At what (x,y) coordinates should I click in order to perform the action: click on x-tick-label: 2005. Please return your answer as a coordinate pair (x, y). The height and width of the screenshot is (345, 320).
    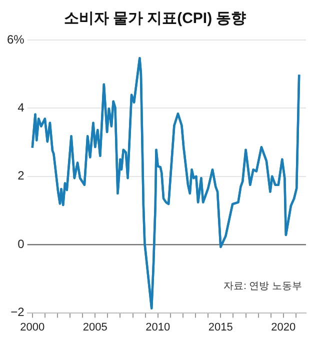
    Looking at the image, I should click on (95, 327).